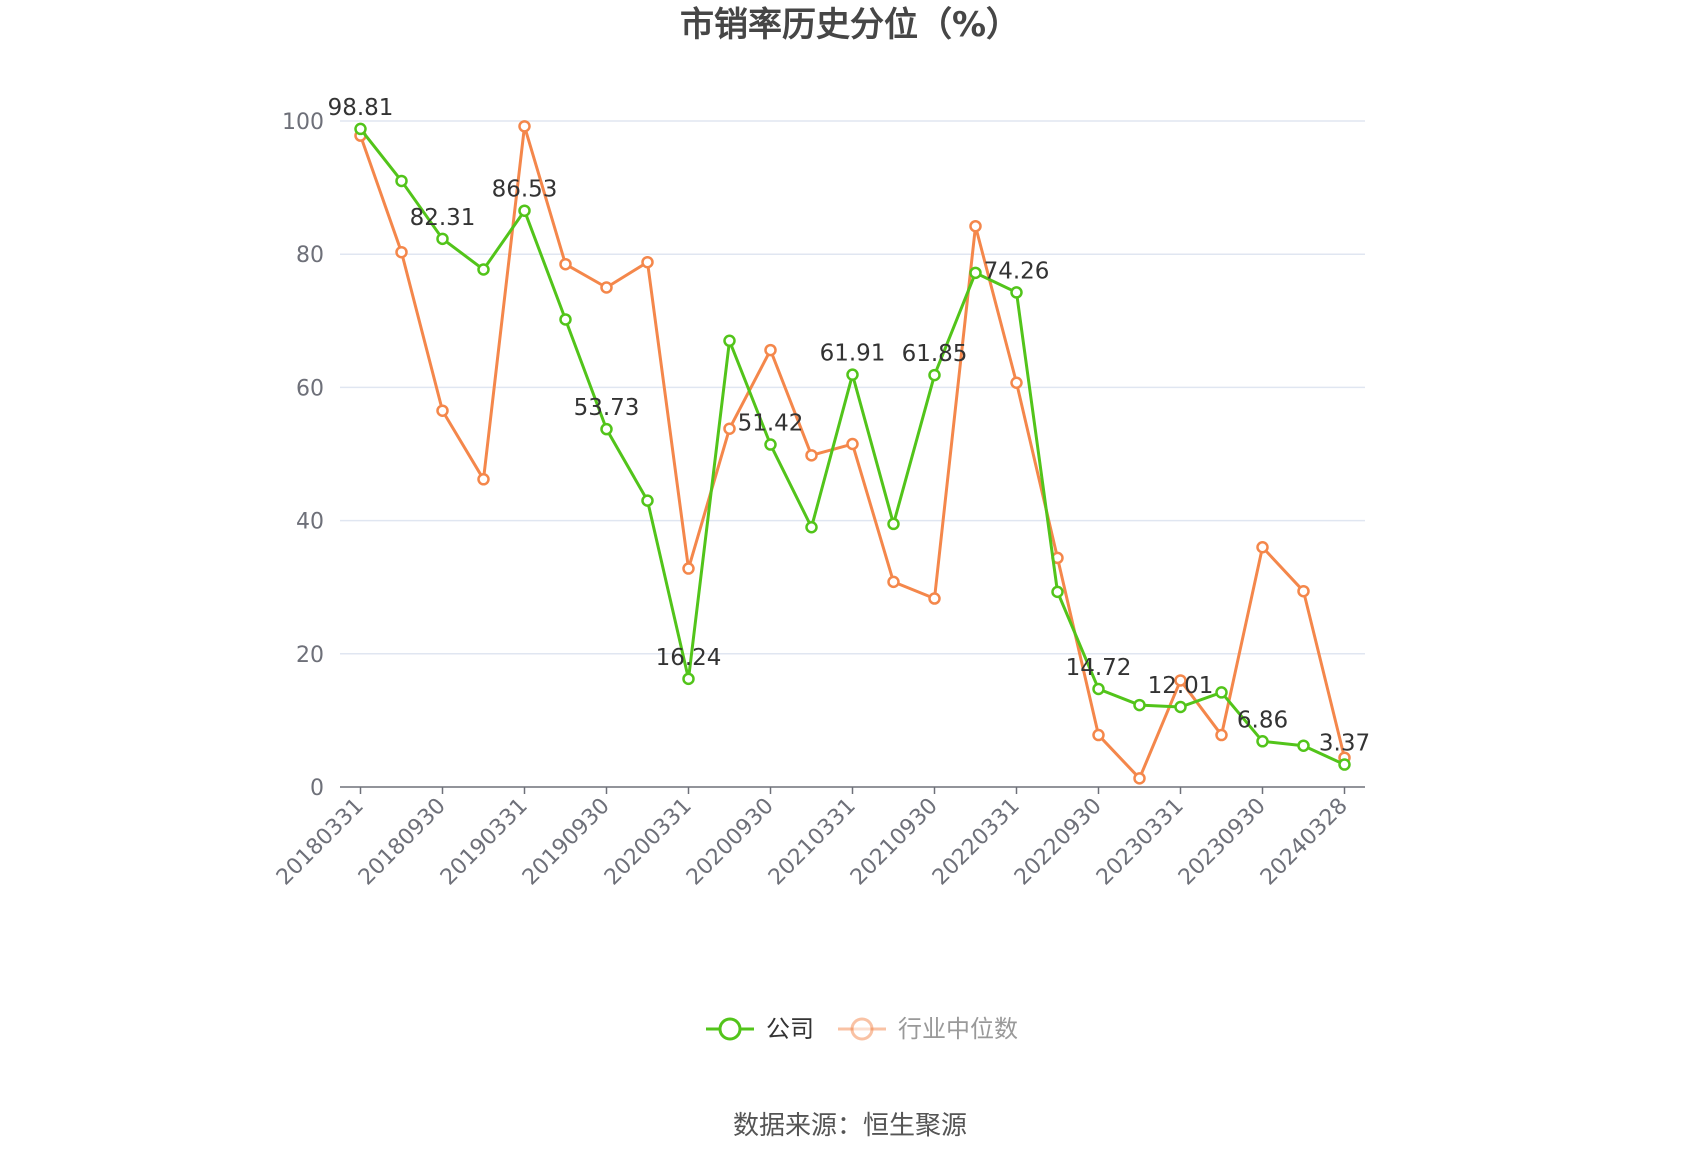  Describe the element at coordinates (958, 1029) in the screenshot. I see `legend-label-industry-median: 行业中位数` at that location.